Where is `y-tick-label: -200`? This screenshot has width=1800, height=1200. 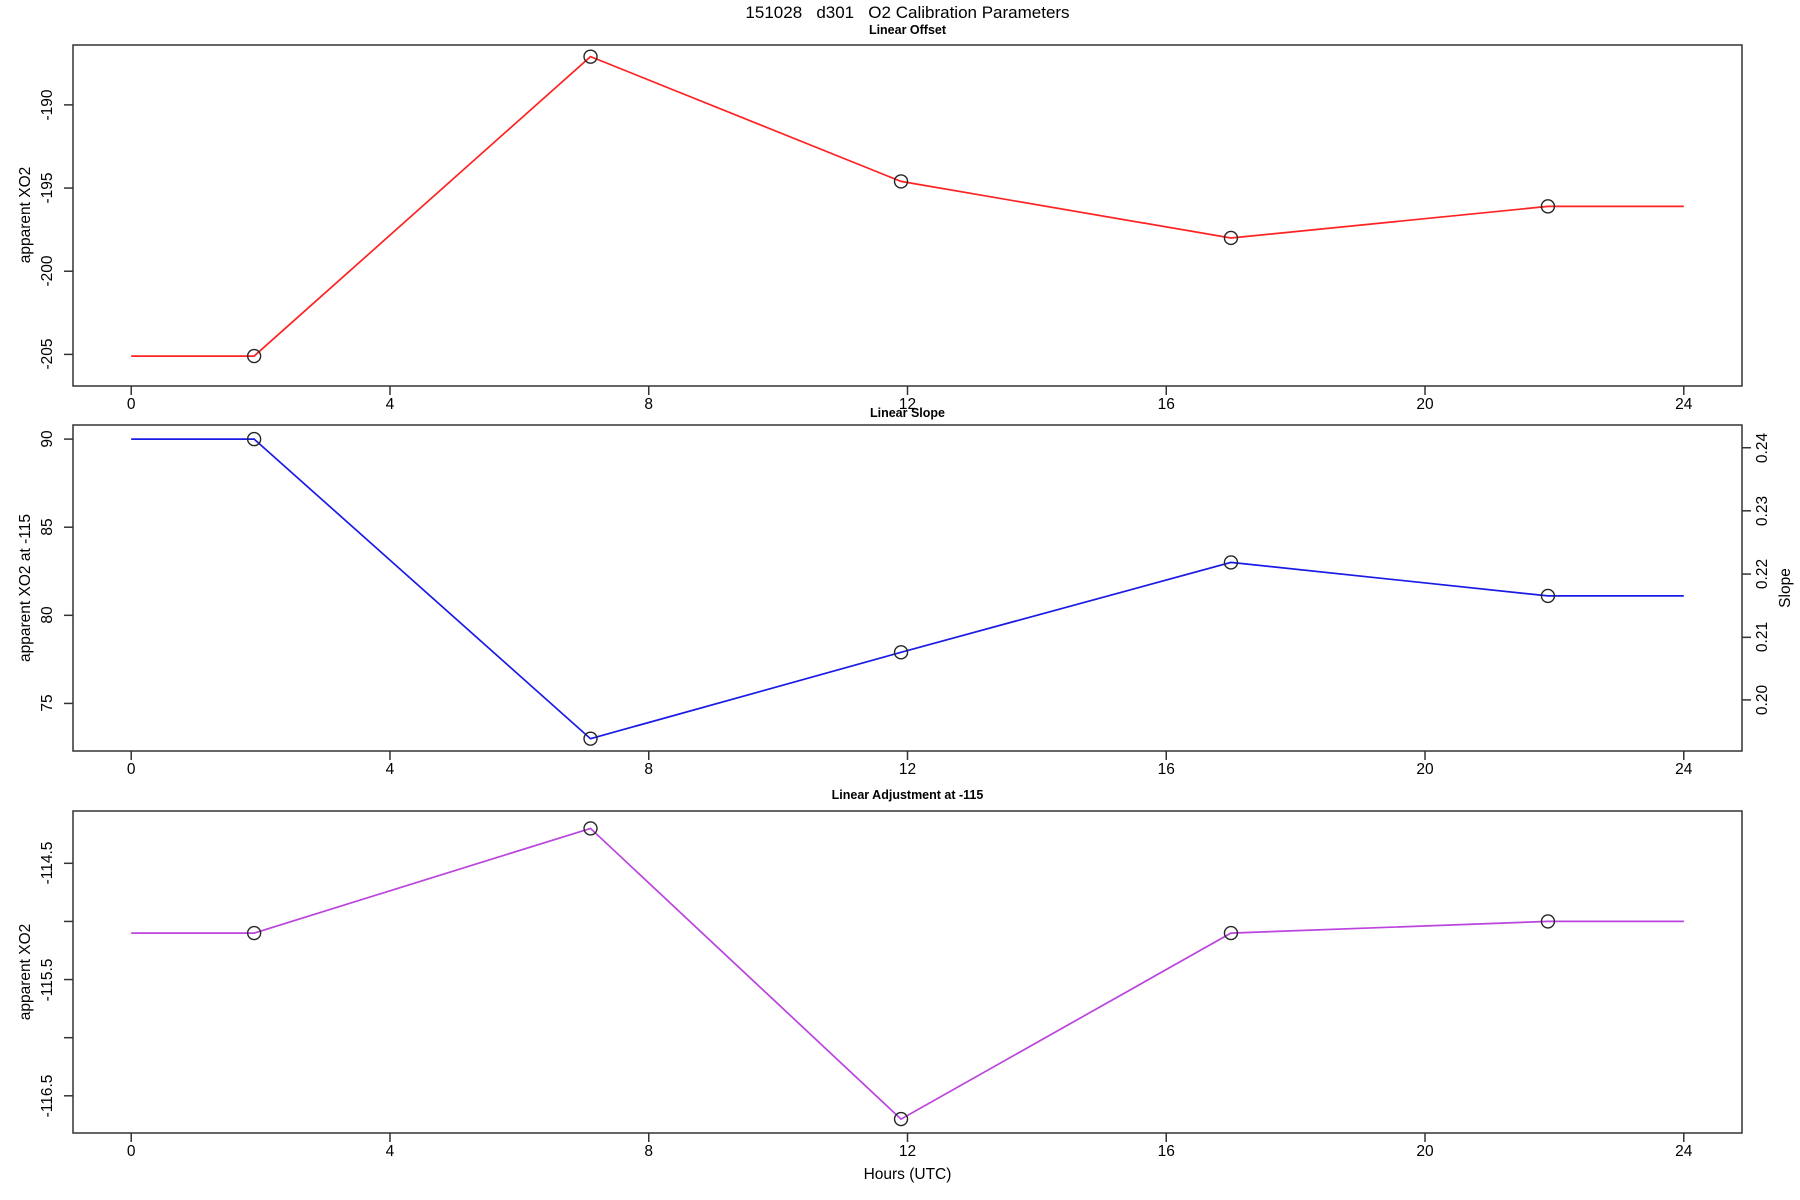
y-tick-label: -200 is located at coordinates (47, 271).